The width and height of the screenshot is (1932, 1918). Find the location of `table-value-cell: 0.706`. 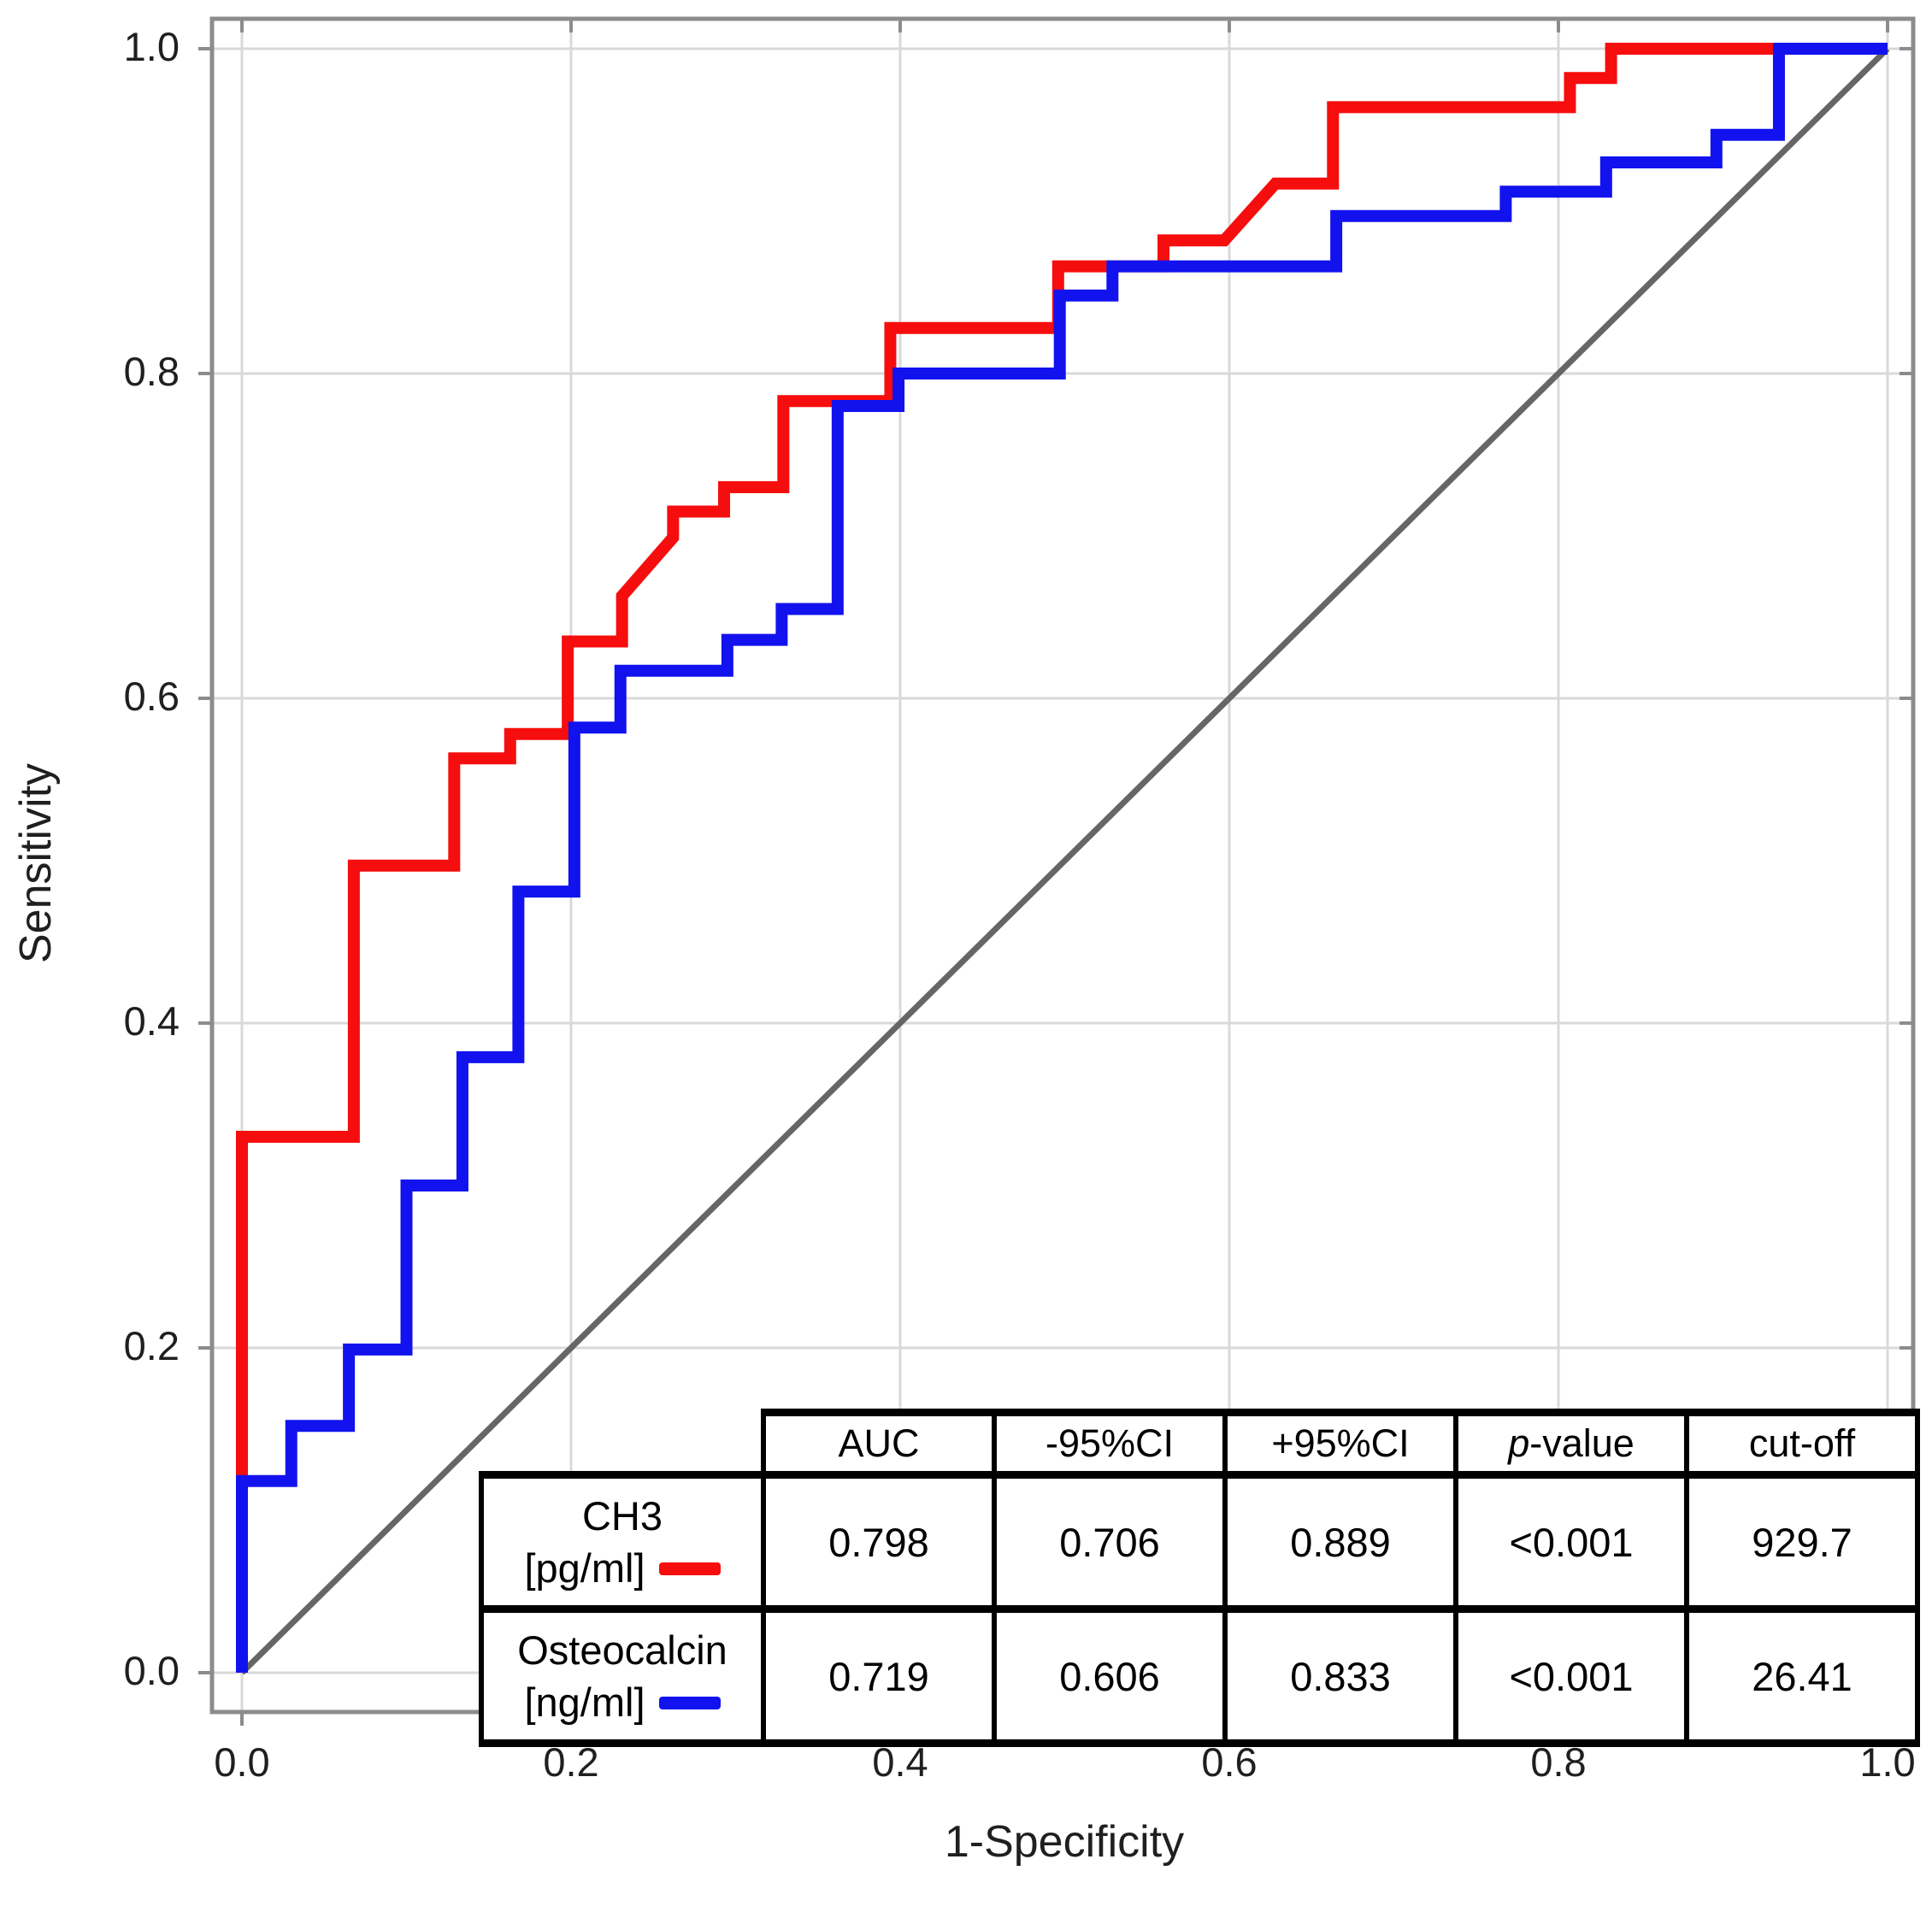

table-value-cell: 0.706 is located at coordinates (1110, 1542).